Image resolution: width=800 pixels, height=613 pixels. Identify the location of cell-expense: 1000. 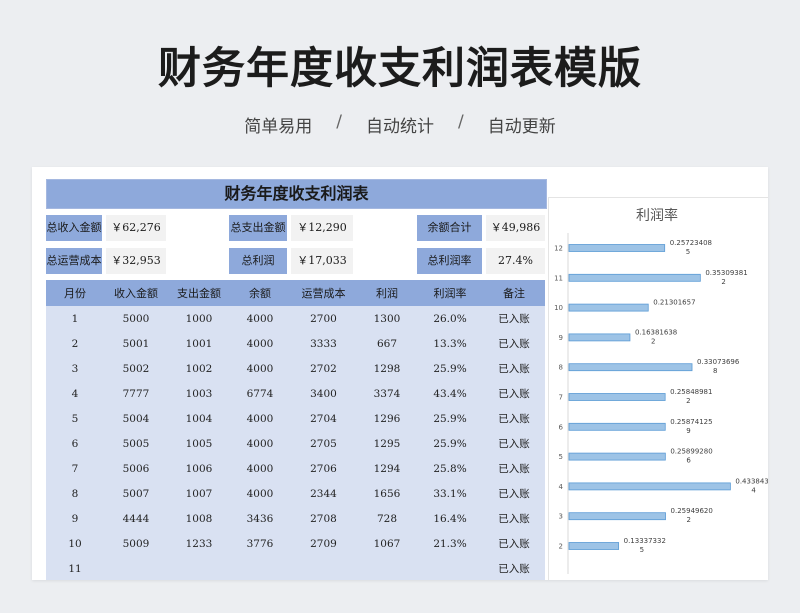
(199, 318).